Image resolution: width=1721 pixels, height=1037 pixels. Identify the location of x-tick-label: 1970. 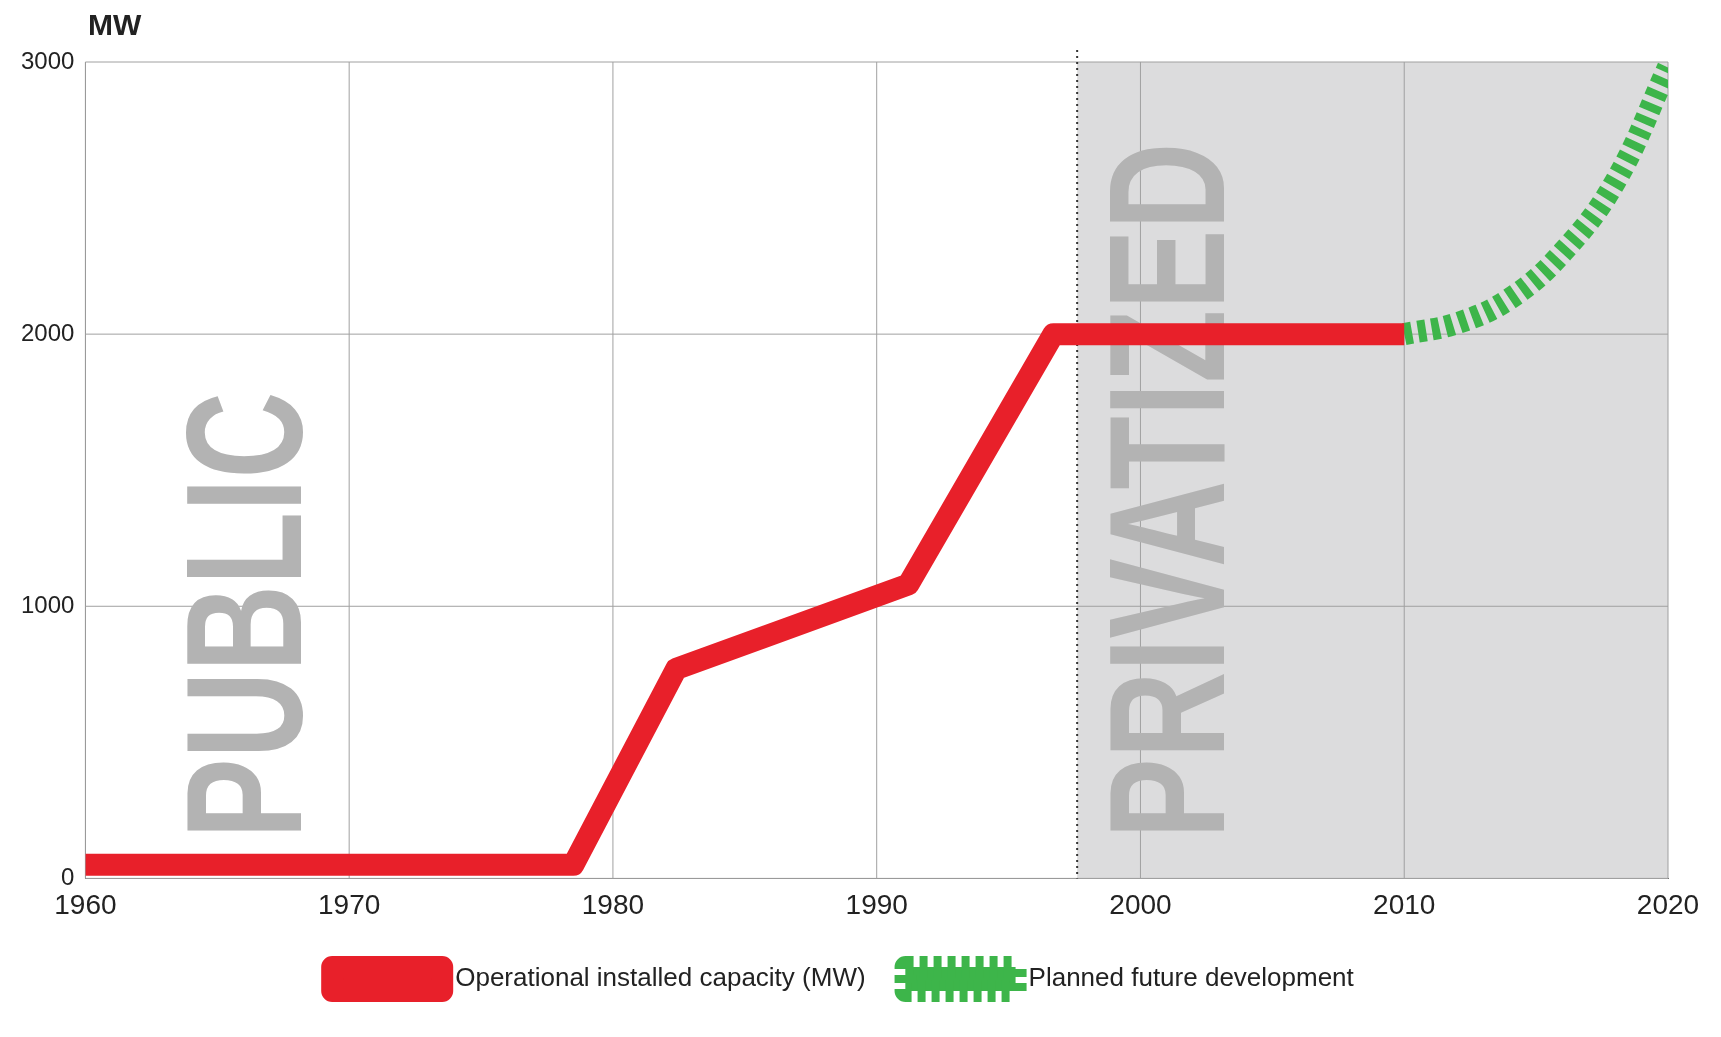
(349, 904).